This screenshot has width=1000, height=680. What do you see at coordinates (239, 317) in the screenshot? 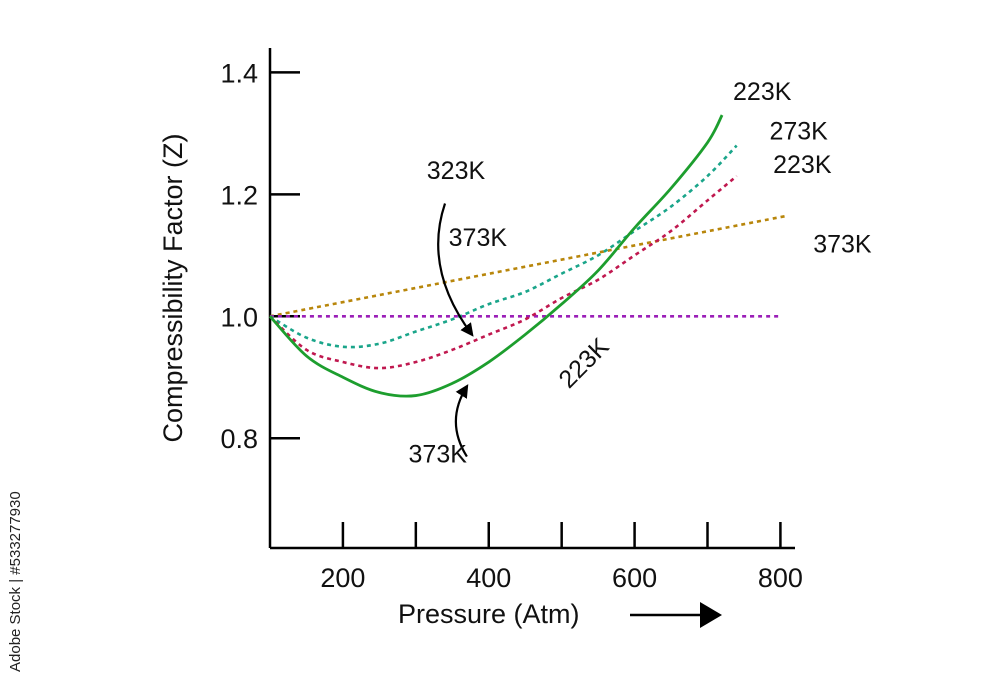
I see `y-tick-label: 1.0` at bounding box center [239, 317].